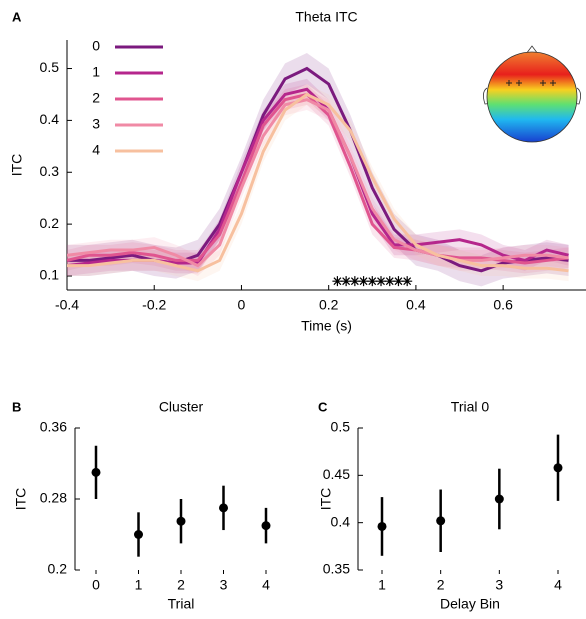  Describe the element at coordinates (503, 305) in the screenshot. I see `x-tick-label: 0.6` at that location.